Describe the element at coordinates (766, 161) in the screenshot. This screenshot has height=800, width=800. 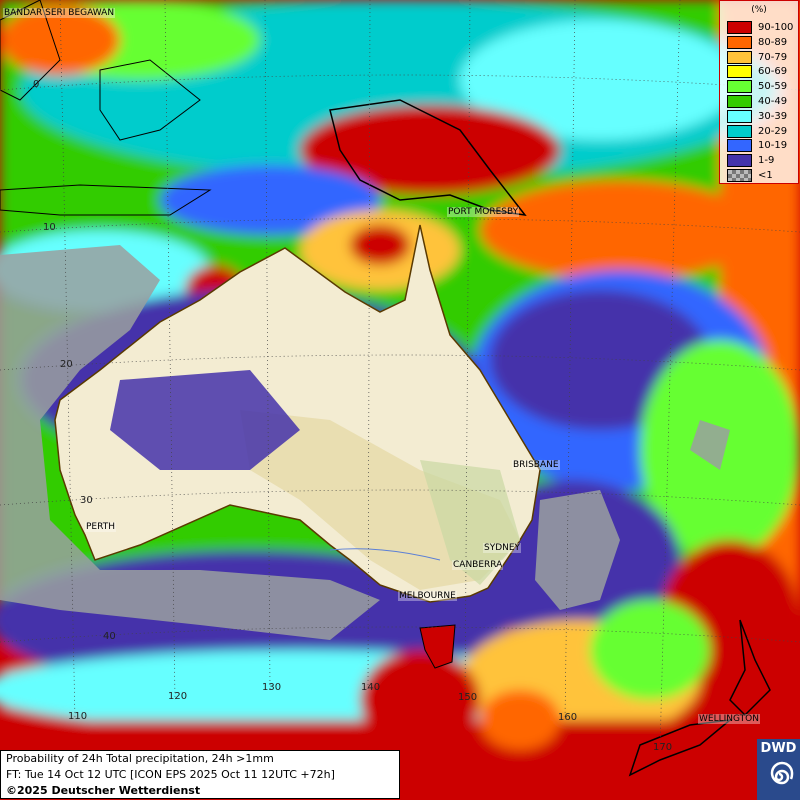
I see `legend-label: 1-9` at that location.